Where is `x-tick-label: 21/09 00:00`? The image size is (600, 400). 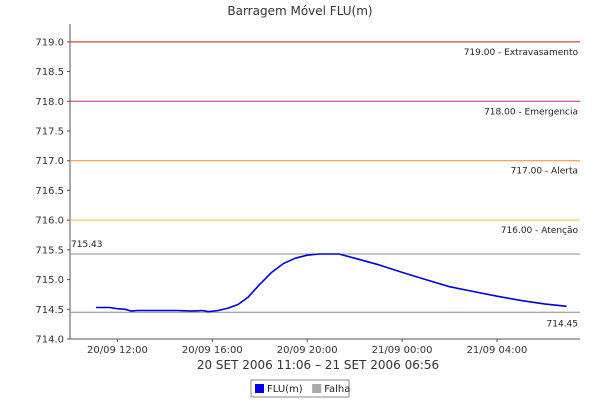 x-tick-label: 21/09 00:00 is located at coordinates (402, 350).